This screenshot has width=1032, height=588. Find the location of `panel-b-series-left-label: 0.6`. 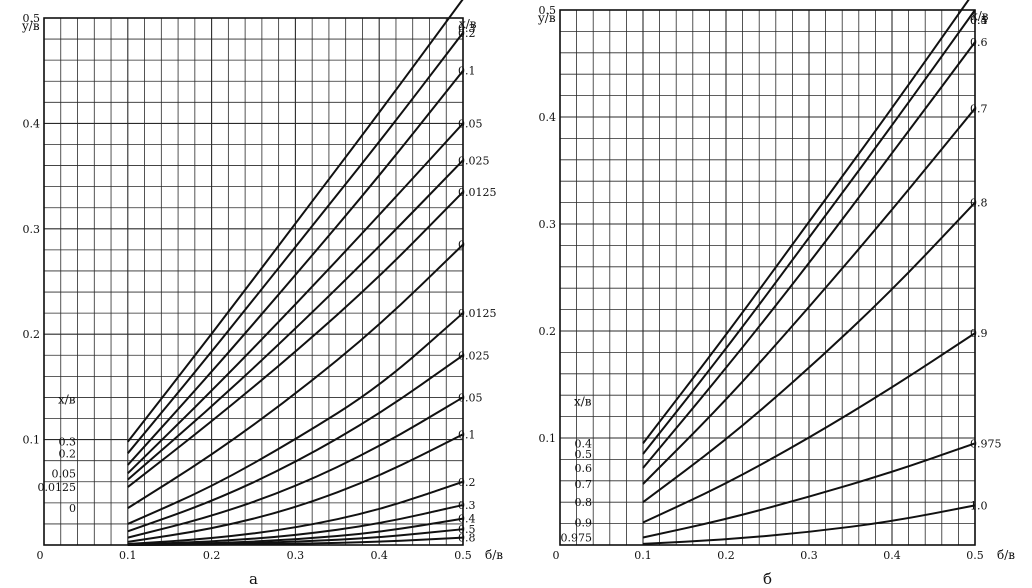

panel-b-series-left-label: 0.6 is located at coordinates (584, 468).